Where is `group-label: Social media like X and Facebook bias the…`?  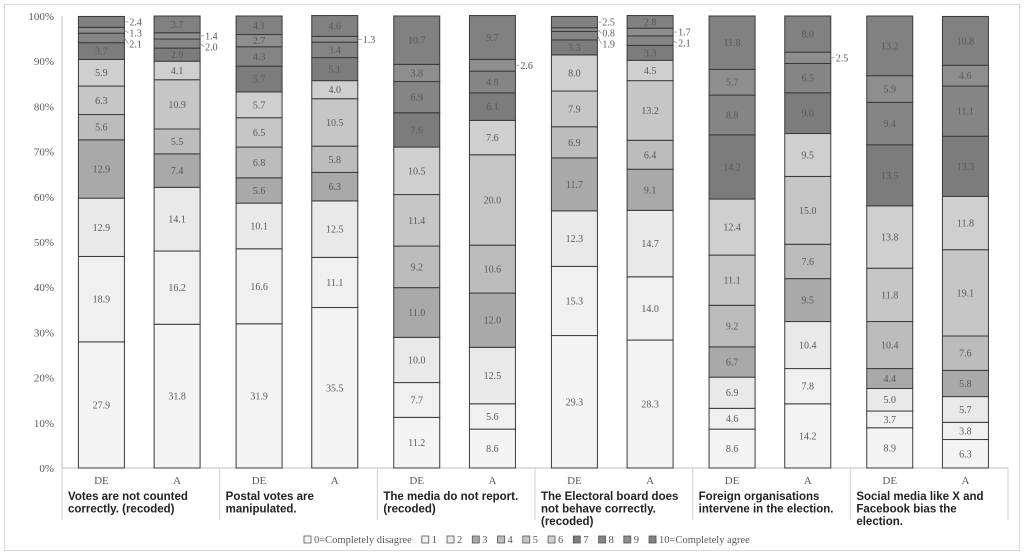 group-label: Social media like X and Facebook bias the… is located at coordinates (919, 509).